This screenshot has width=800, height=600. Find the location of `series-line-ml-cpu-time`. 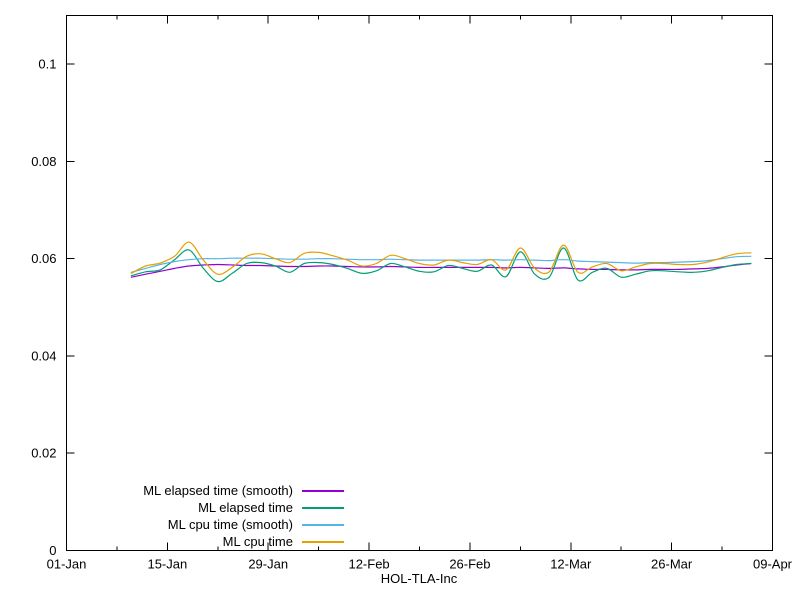

series-line-ml-cpu-time is located at coordinates (441, 258).